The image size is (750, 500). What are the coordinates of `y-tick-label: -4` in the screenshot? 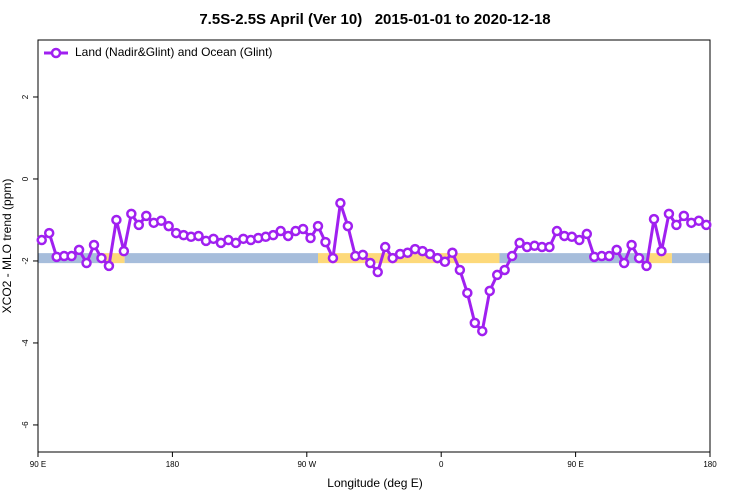 It's located at (25, 343).